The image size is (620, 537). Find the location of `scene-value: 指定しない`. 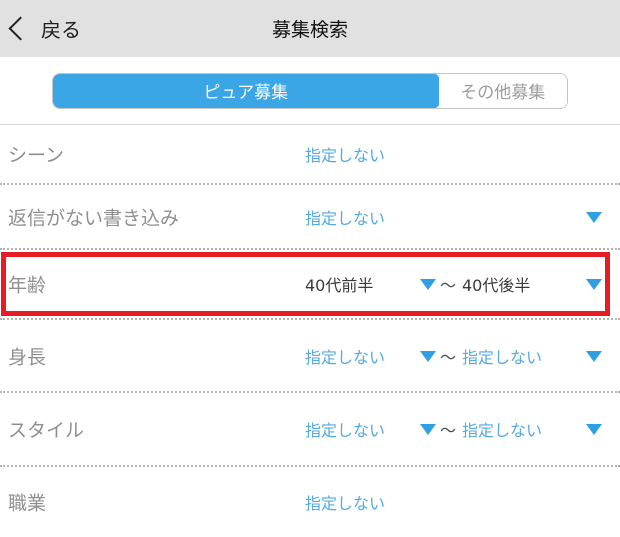

scene-value: 指定しない is located at coordinates (345, 155).